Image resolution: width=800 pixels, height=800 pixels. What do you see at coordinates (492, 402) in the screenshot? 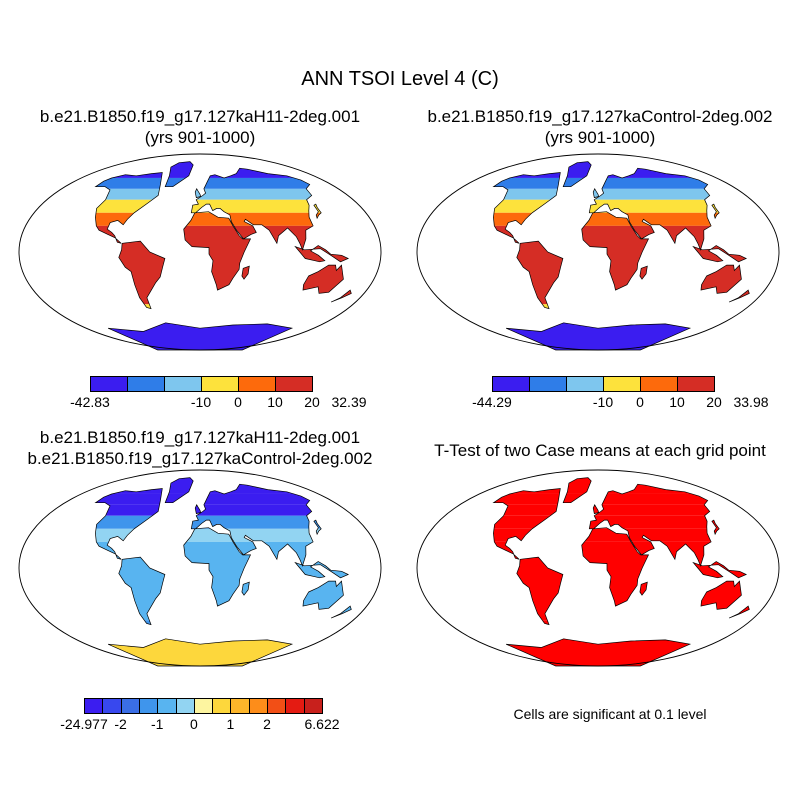
I see `colorbar-tick-label: -44.29` at bounding box center [492, 402].